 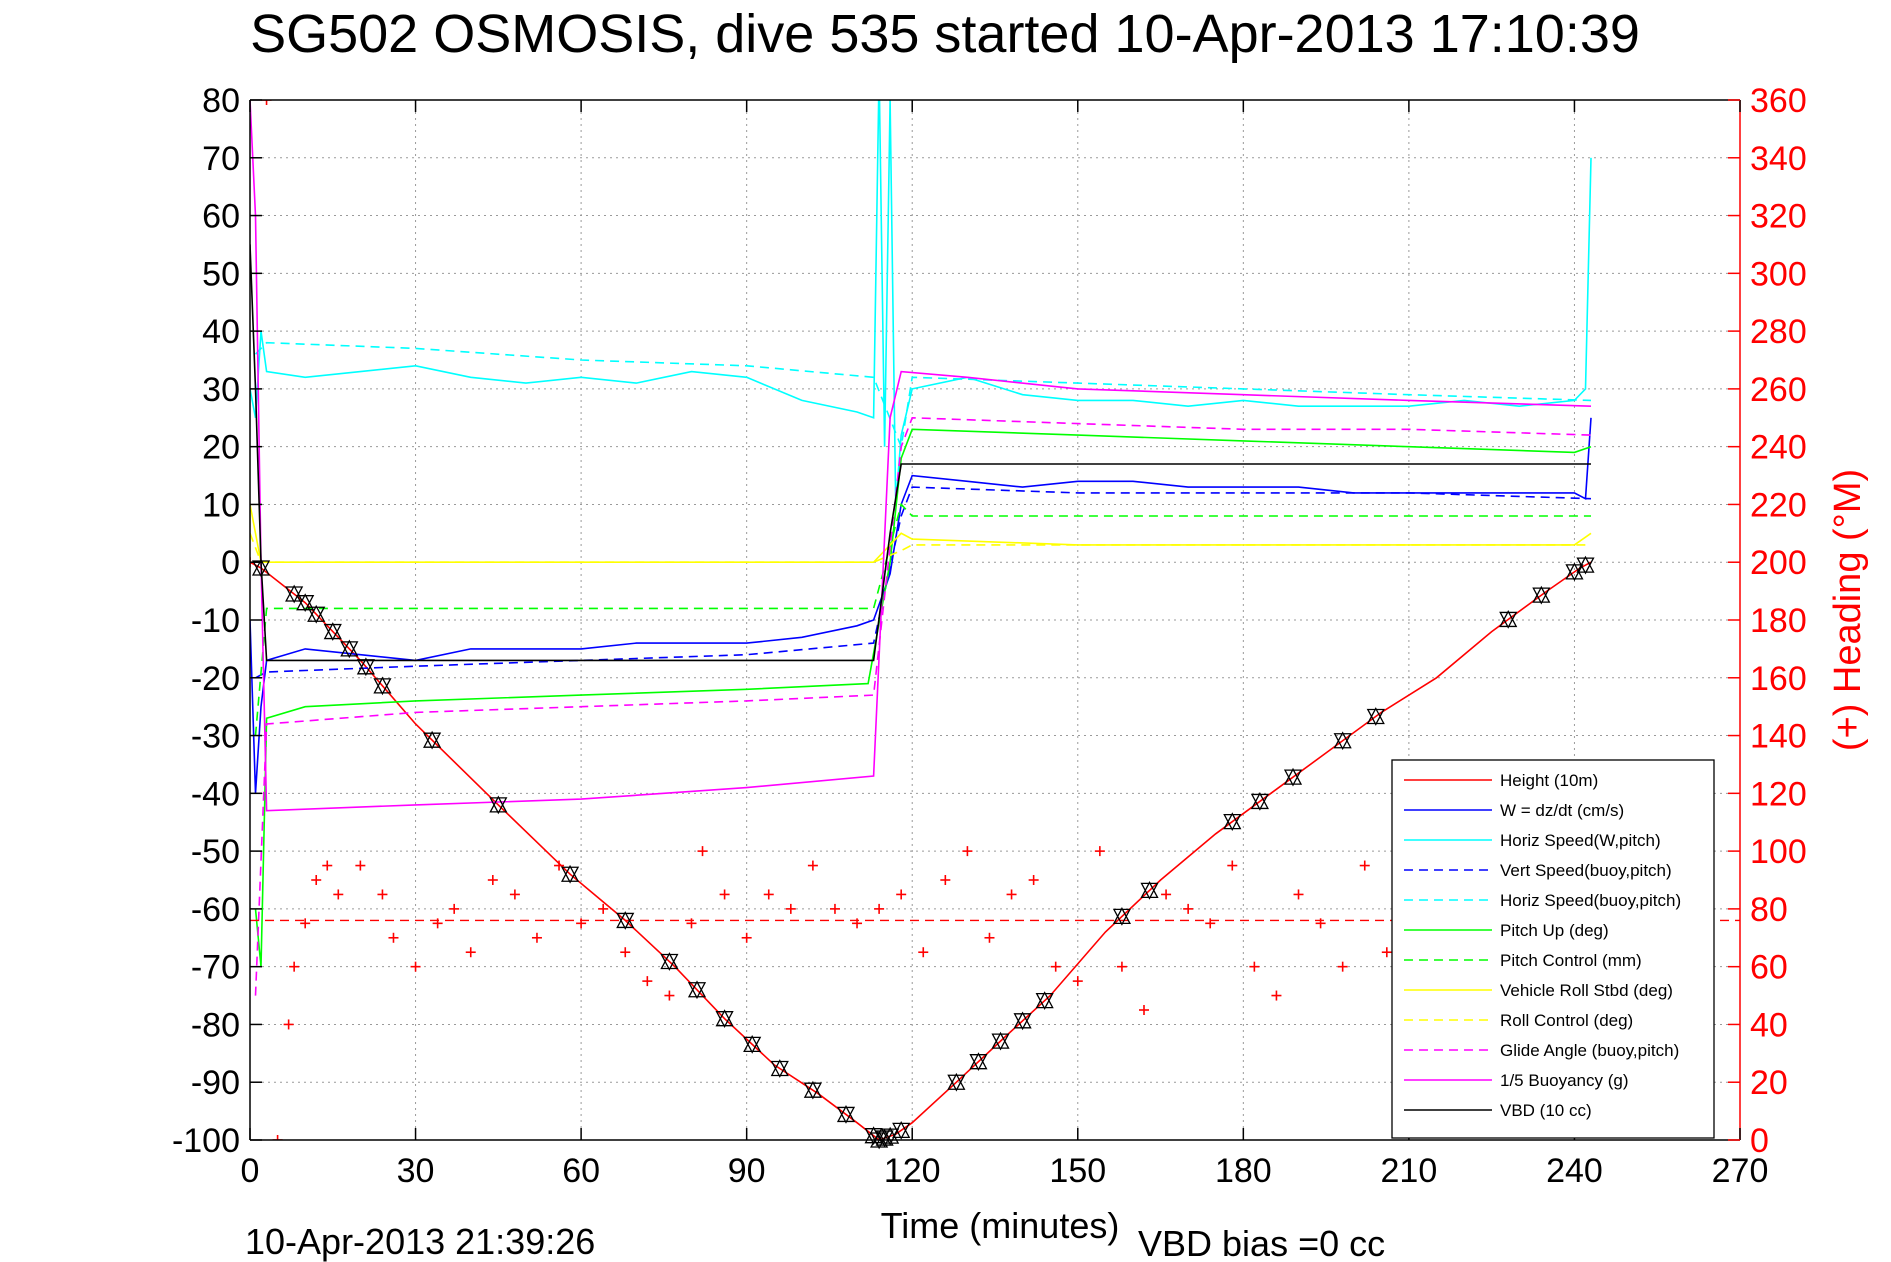 I want to click on y2-tick-label: 120, so click(x=1778, y=794).